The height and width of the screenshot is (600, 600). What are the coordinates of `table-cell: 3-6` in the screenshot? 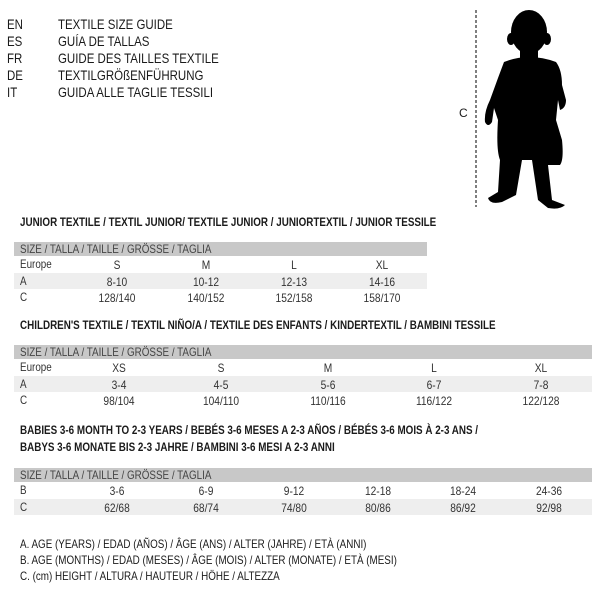 It's located at (117, 491).